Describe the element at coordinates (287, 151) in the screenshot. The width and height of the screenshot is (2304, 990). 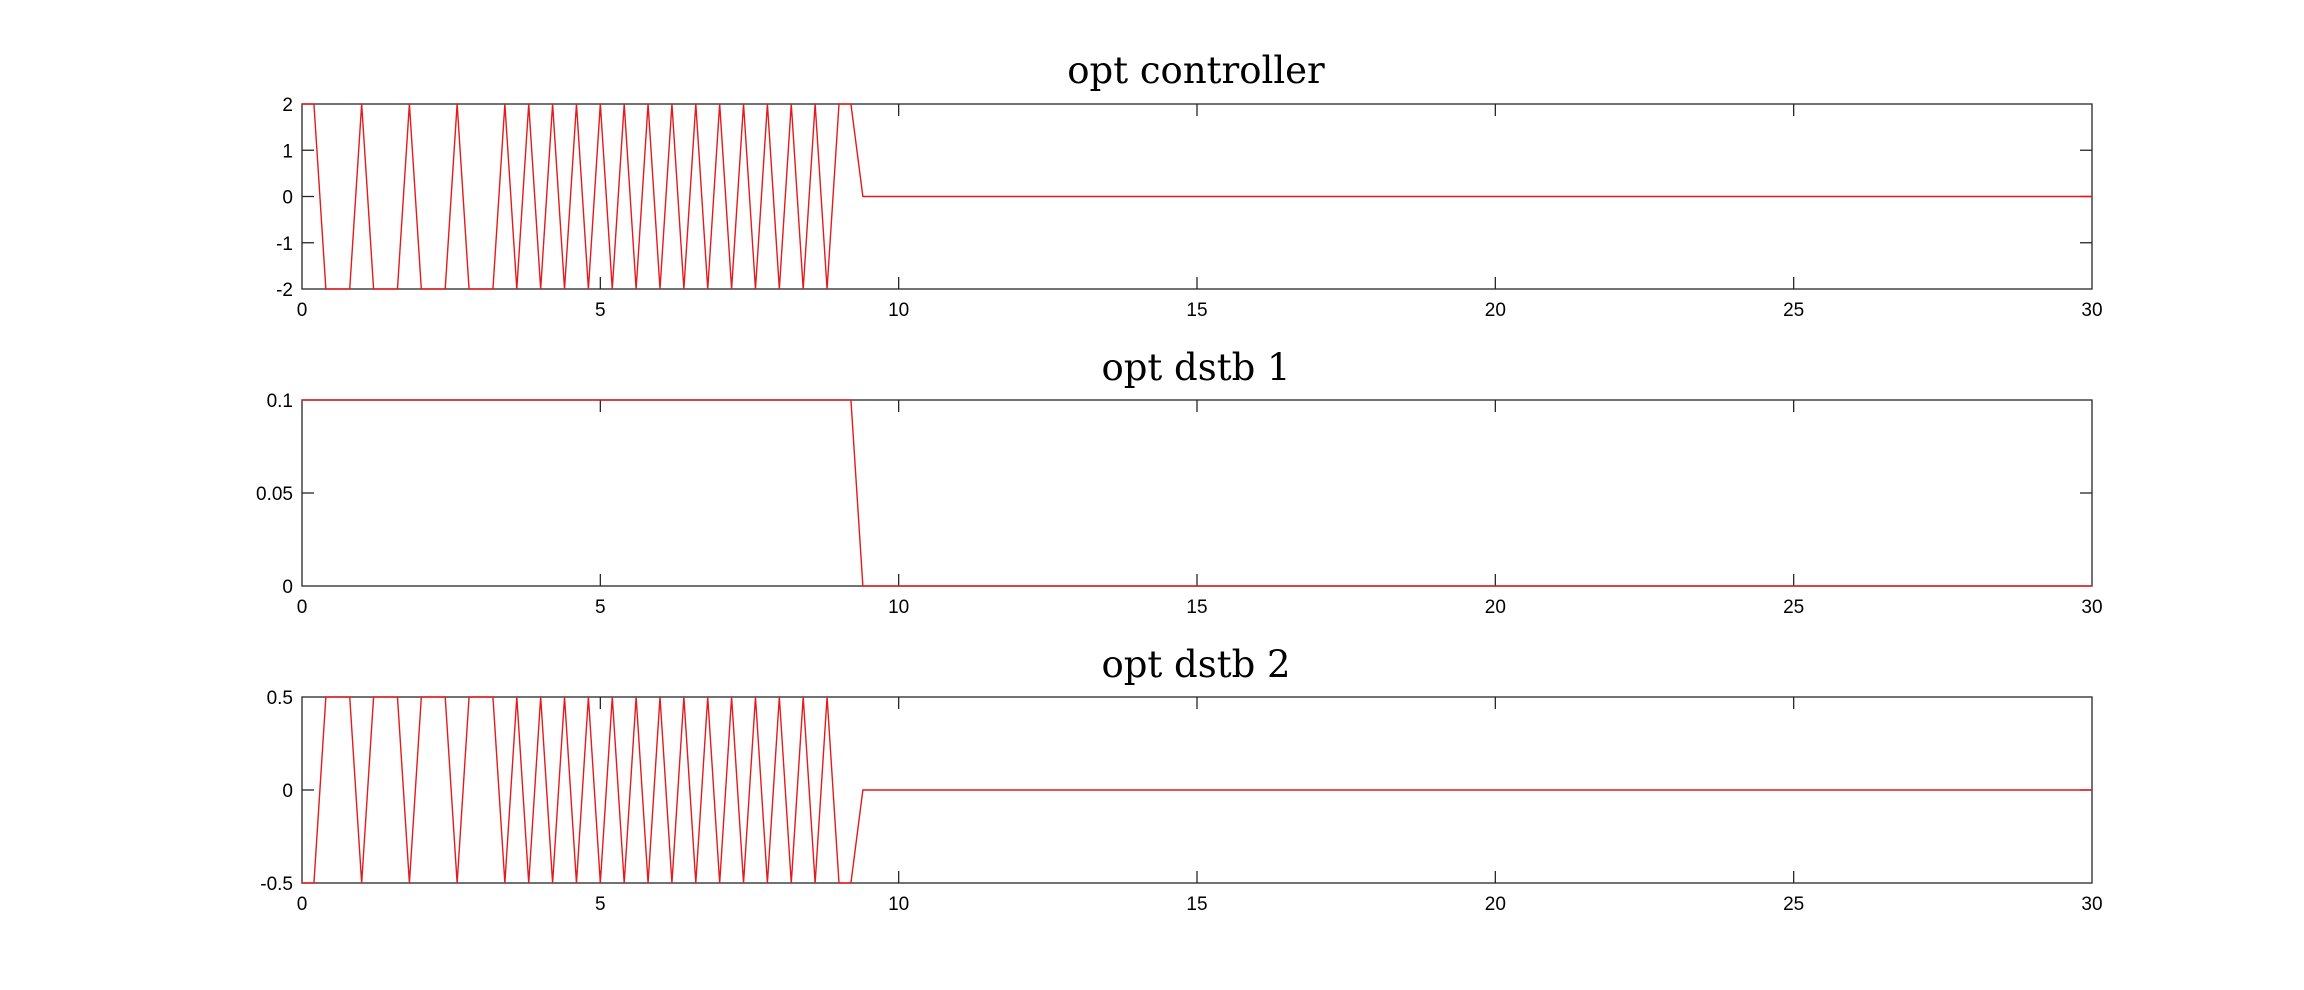
I see `y-tick-label: 1` at that location.